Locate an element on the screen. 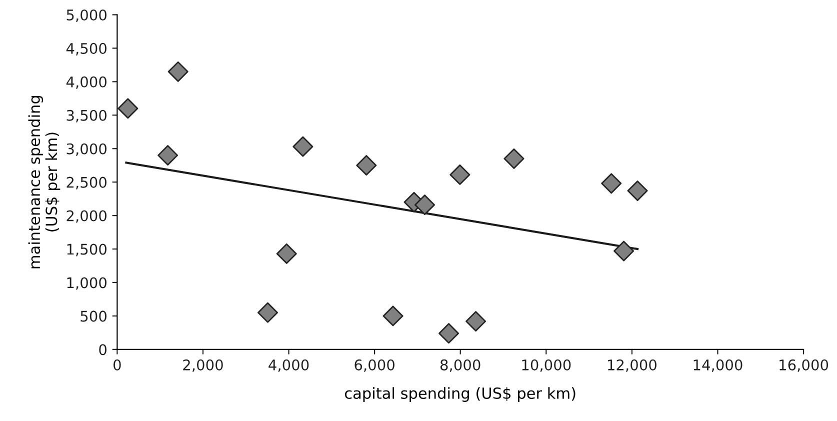 The image size is (837, 421). y-tick-label: 4,500 is located at coordinates (86, 49).